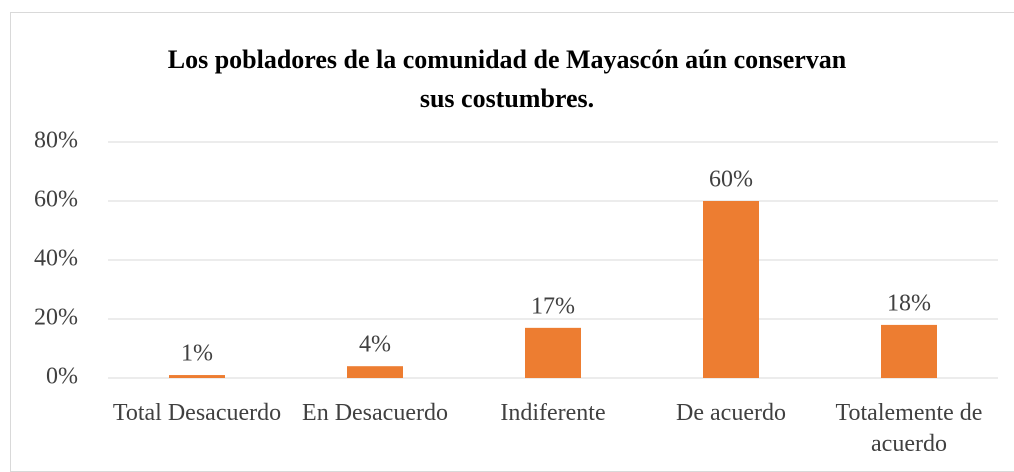  I want to click on x-tick-label: Totalemente de acuerdo, so click(909, 428).